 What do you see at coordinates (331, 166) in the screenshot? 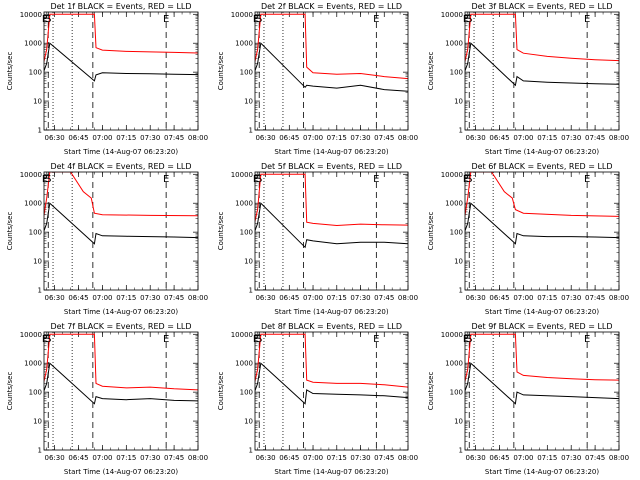
I see `panel-title: Det 5f BLACK = Events, RED = LLD` at bounding box center [331, 166].